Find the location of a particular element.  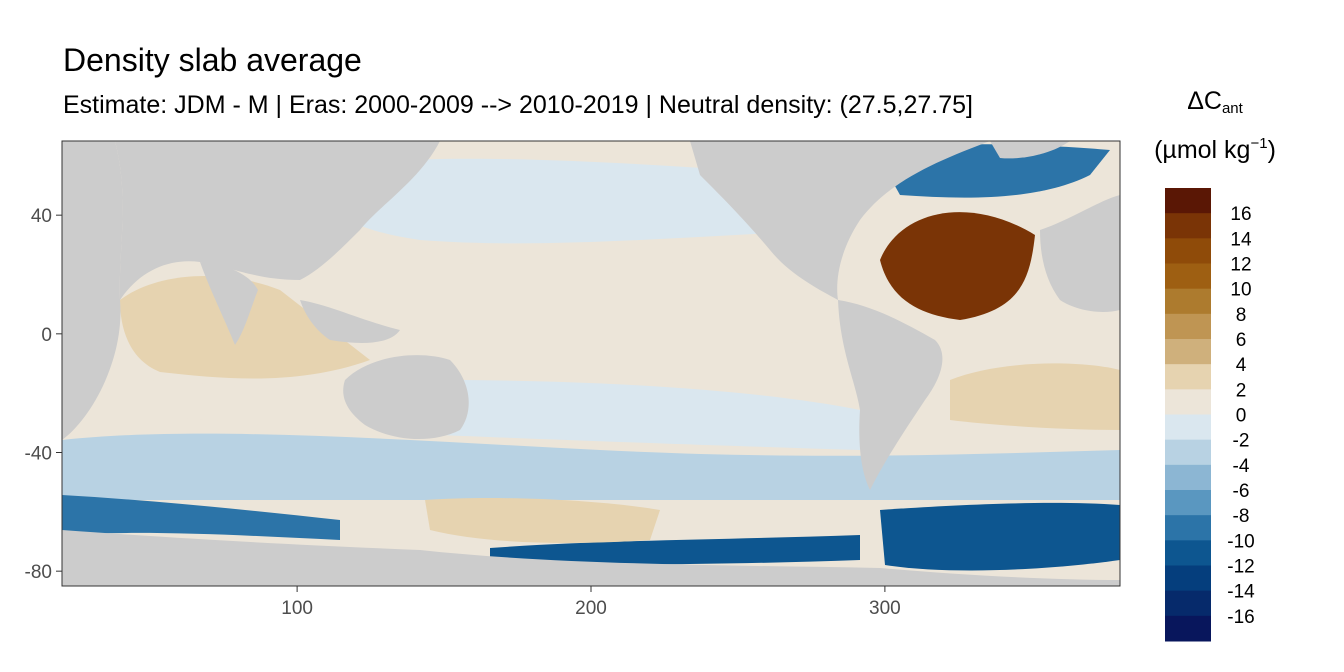

x-axis: 100 200 300 is located at coordinates (591, 602).